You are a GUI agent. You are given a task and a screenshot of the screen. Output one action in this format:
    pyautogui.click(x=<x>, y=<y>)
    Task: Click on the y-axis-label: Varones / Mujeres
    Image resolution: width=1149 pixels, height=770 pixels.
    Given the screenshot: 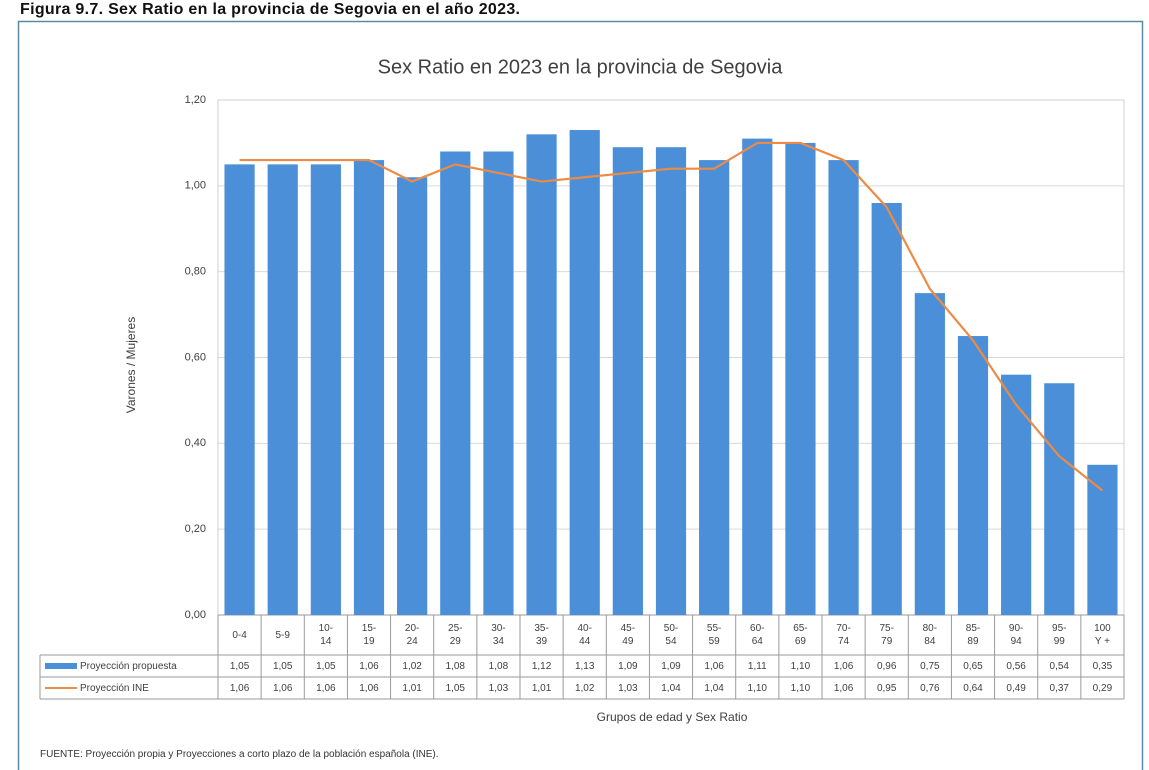 What is the action you would take?
    pyautogui.click(x=131, y=365)
    